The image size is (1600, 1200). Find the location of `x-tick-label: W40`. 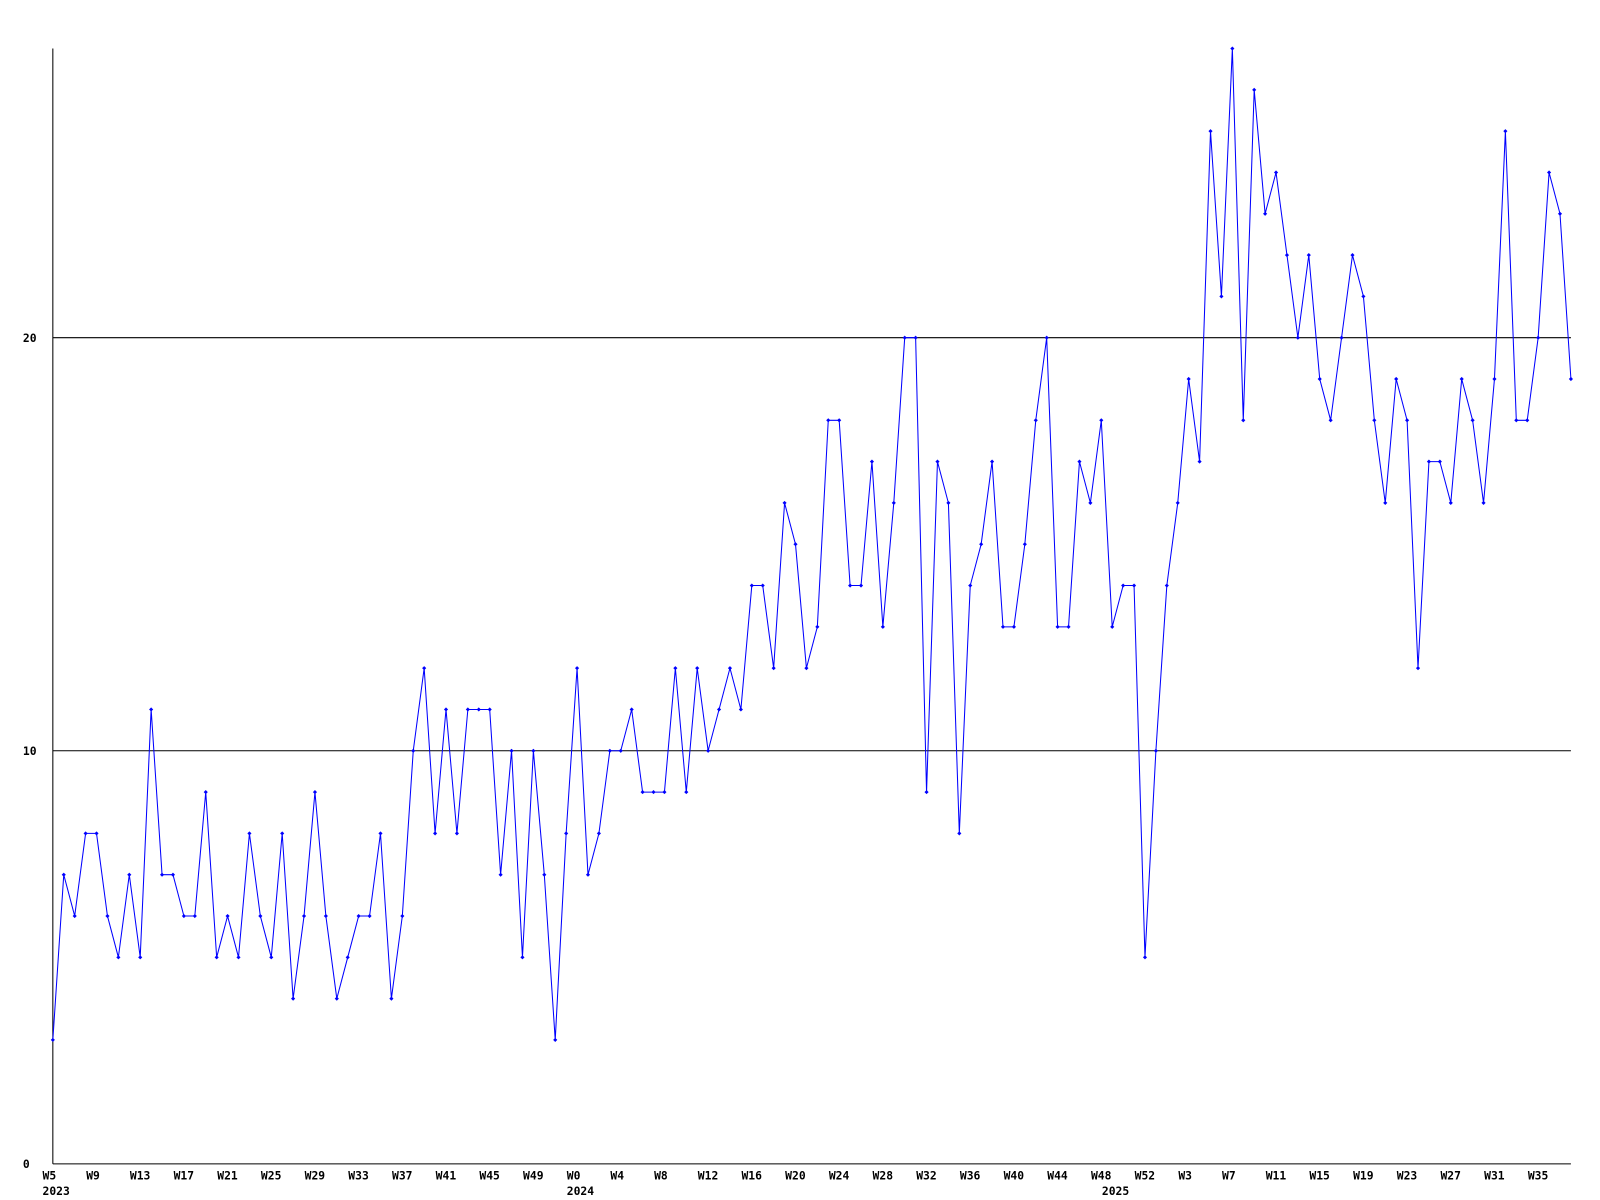

x-tick-label: W40 is located at coordinates (1014, 1175).